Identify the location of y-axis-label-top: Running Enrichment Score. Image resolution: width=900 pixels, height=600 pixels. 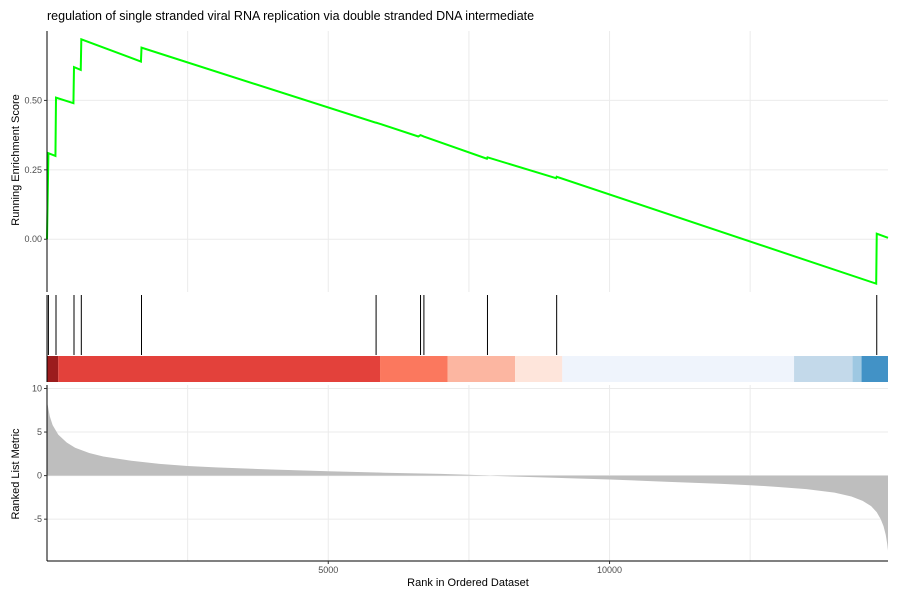
(16, 159).